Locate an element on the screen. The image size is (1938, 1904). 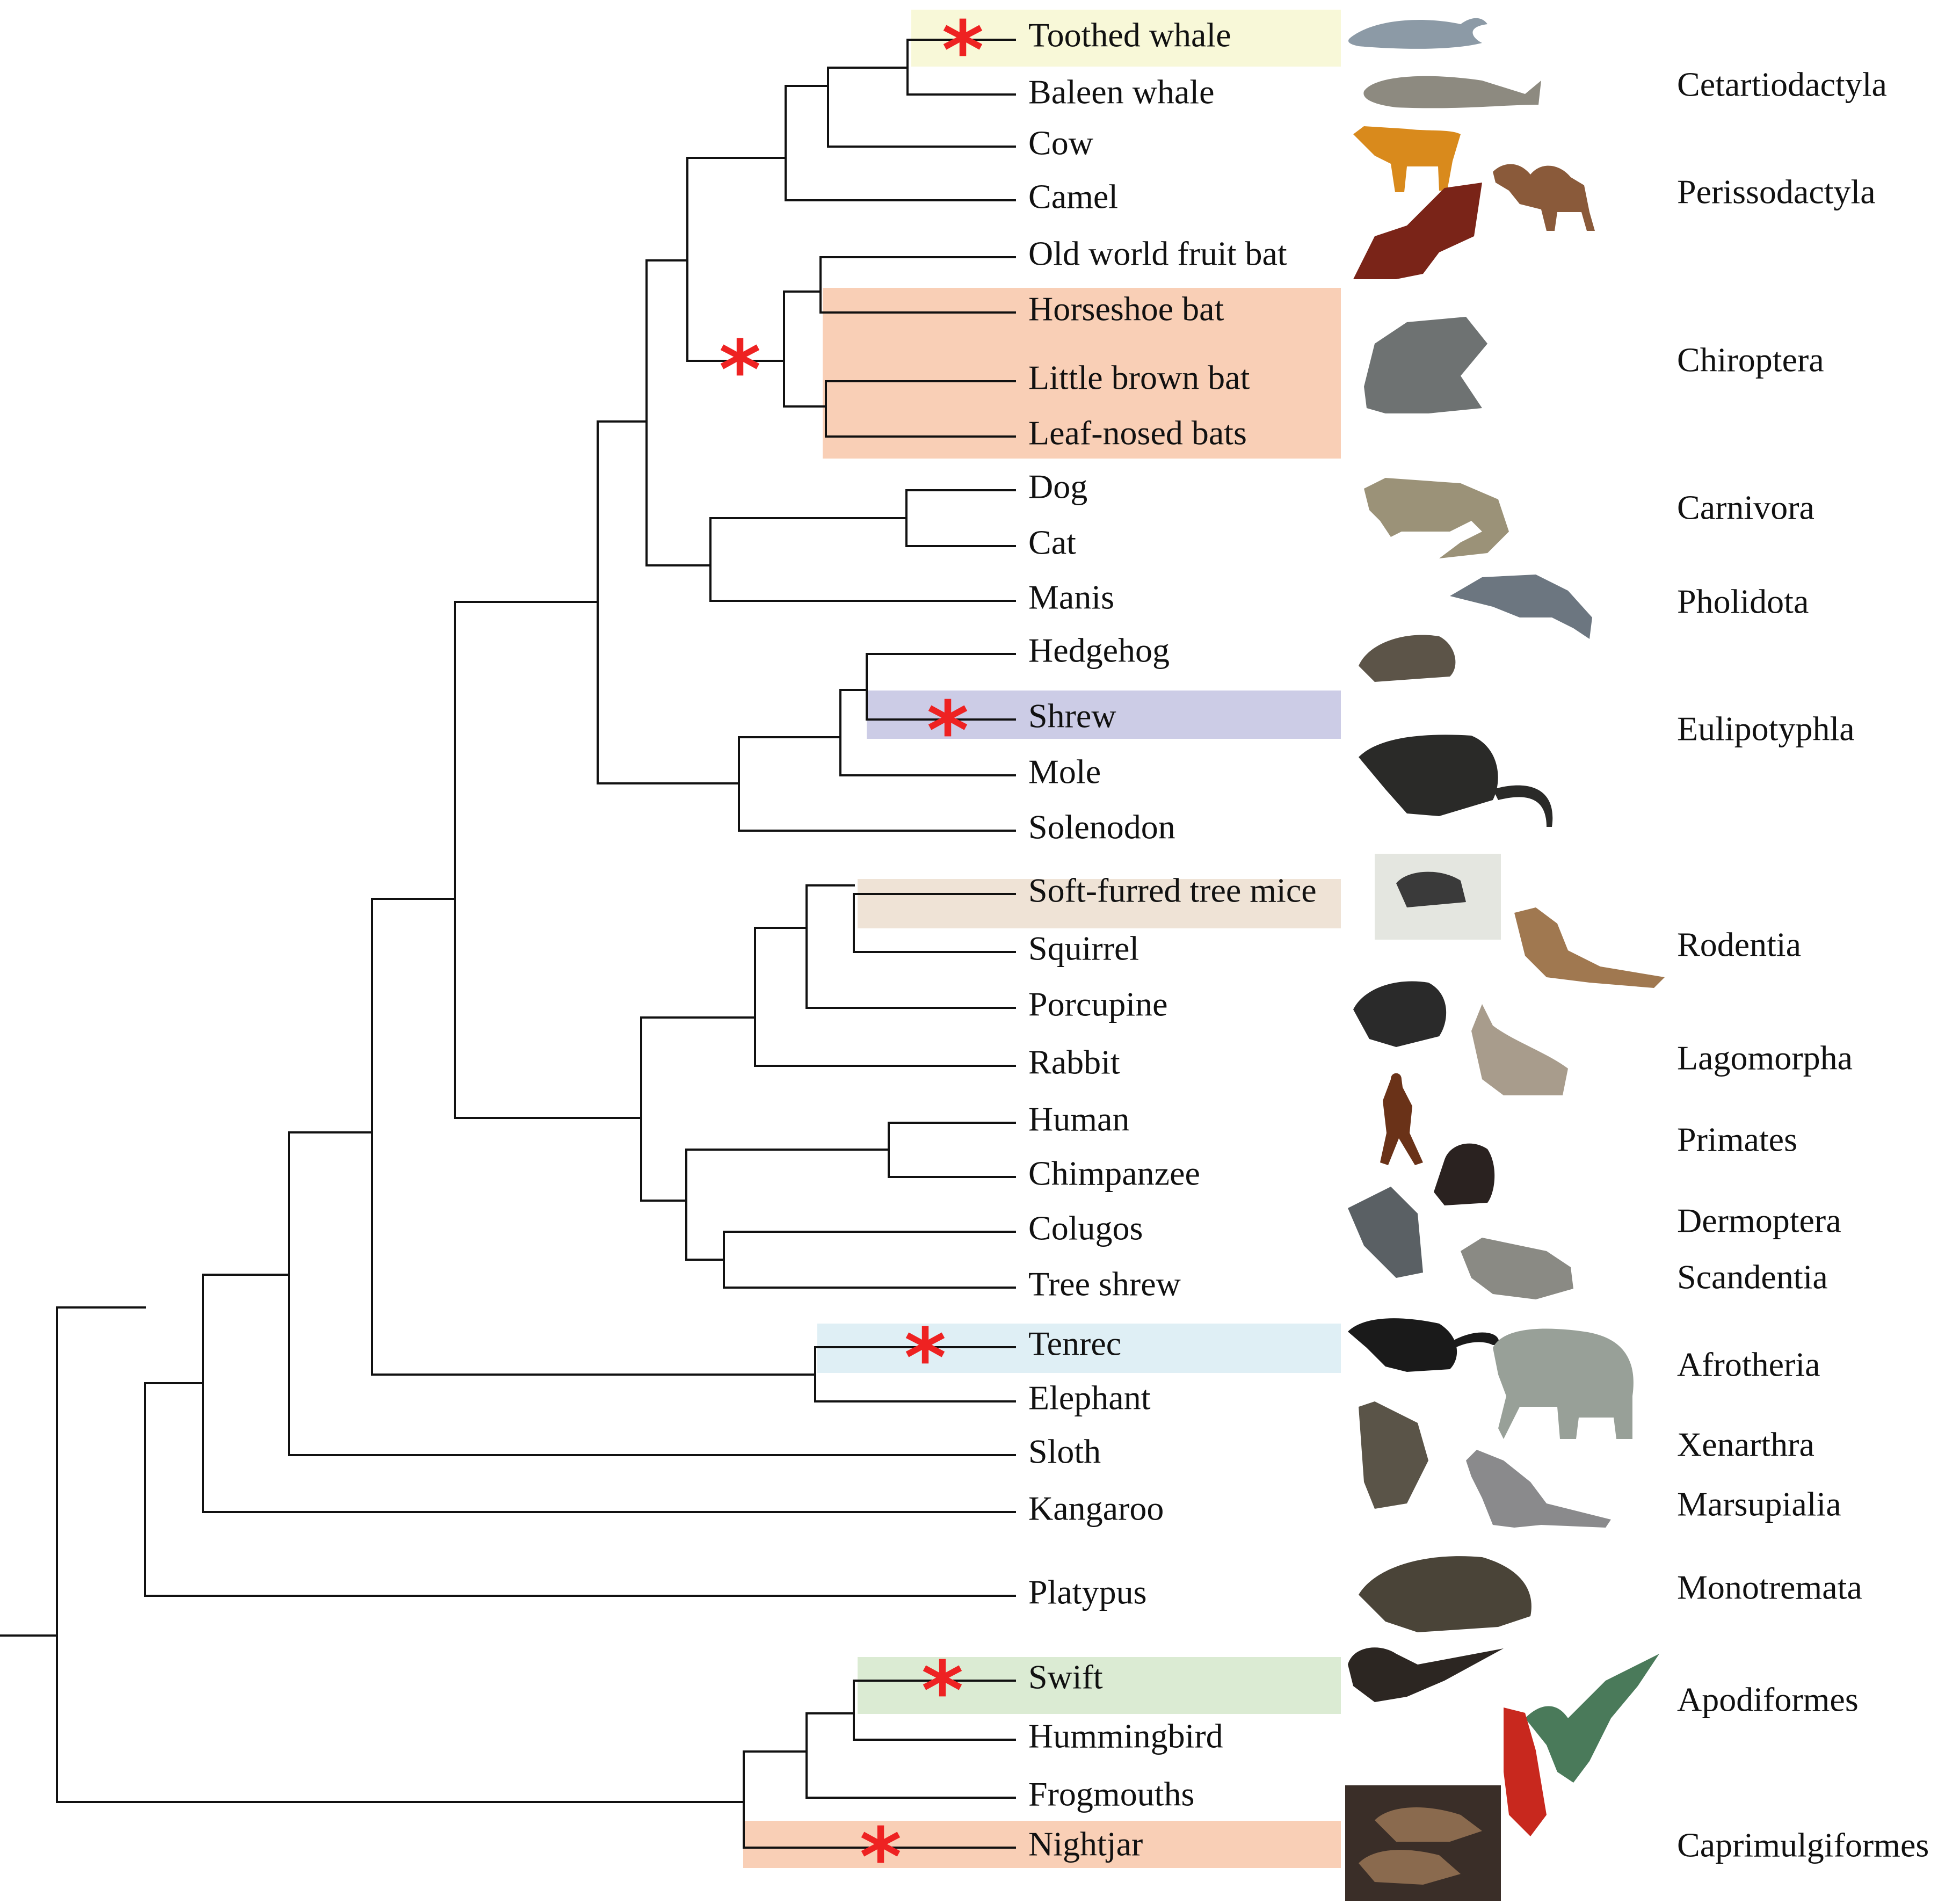
mouse-icon is located at coordinates (1431, 889).